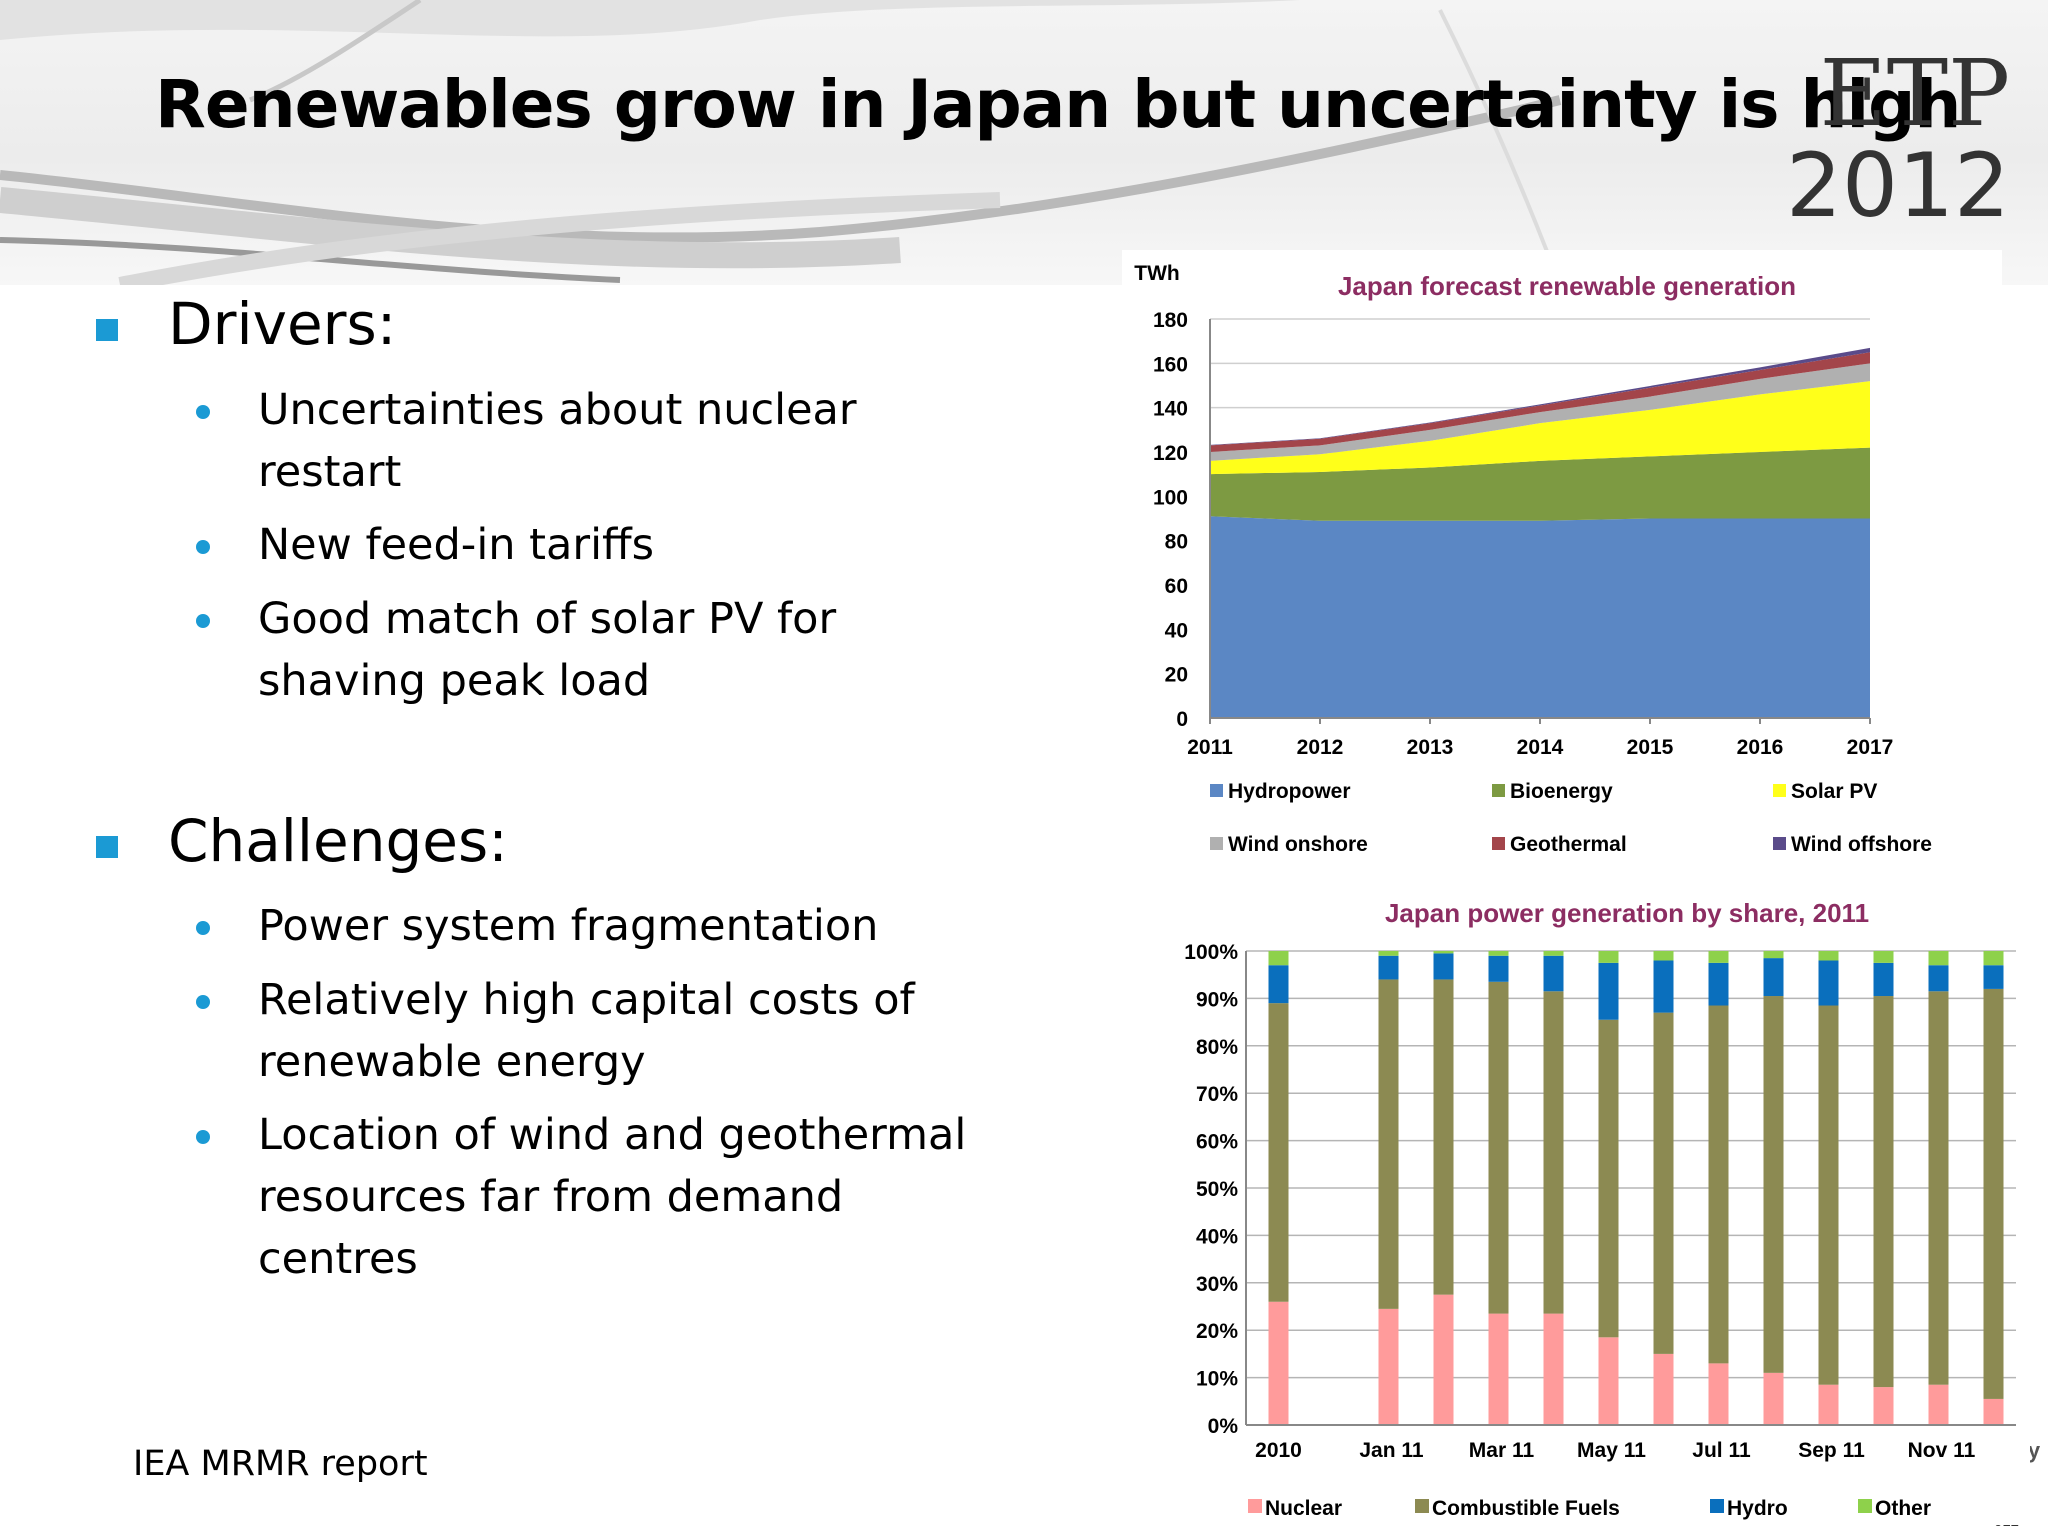  What do you see at coordinates (1627, 913) in the screenshot?
I see `chart-title: Japan power generation by share, 2011` at bounding box center [1627, 913].